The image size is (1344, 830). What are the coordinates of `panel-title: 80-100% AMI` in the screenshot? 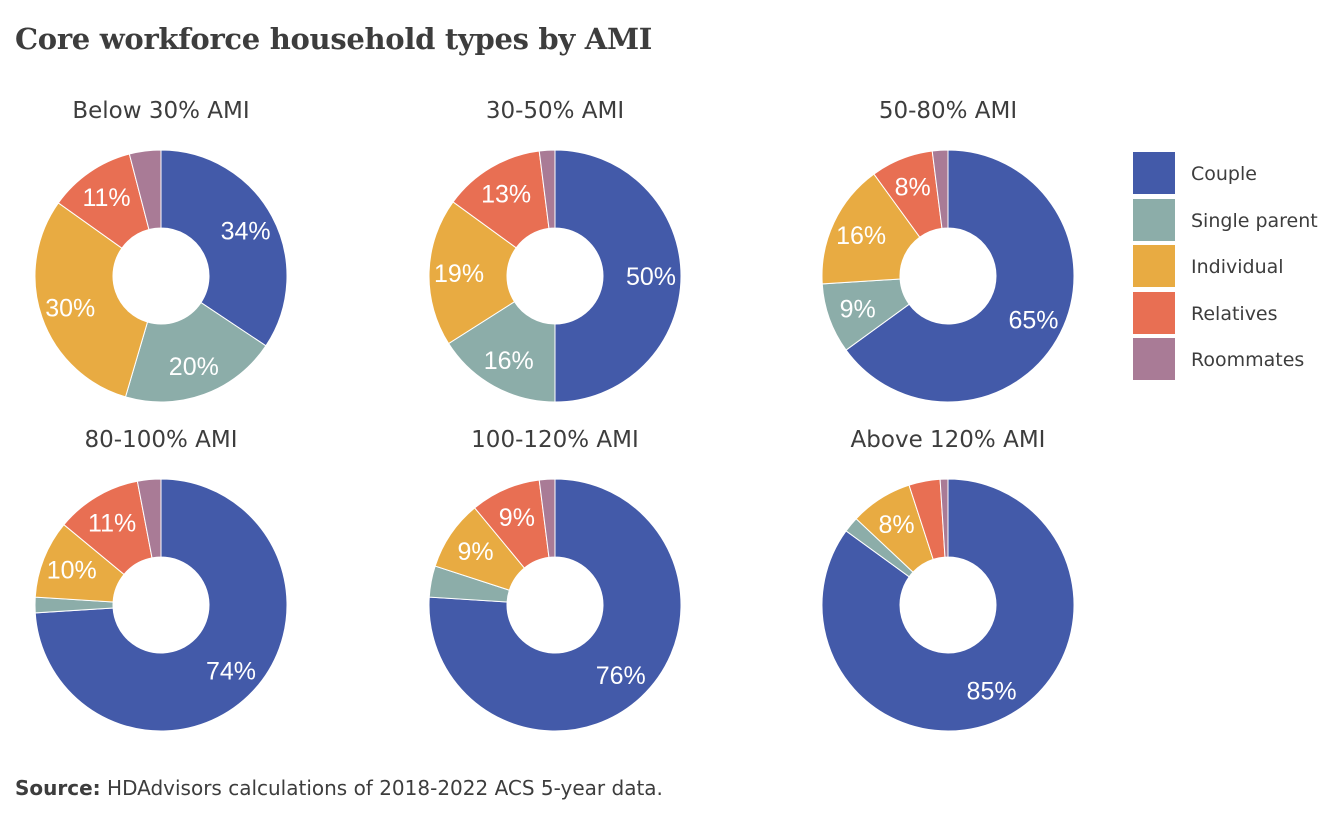 It's located at (161, 440).